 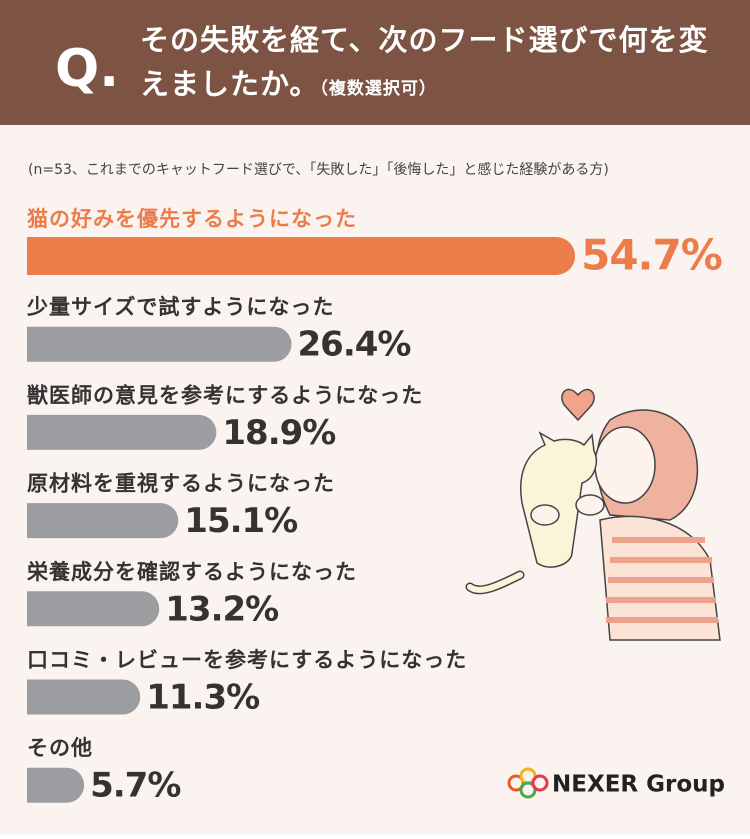 What do you see at coordinates (638, 785) in the screenshot?
I see `logo: NEXER Group` at bounding box center [638, 785].